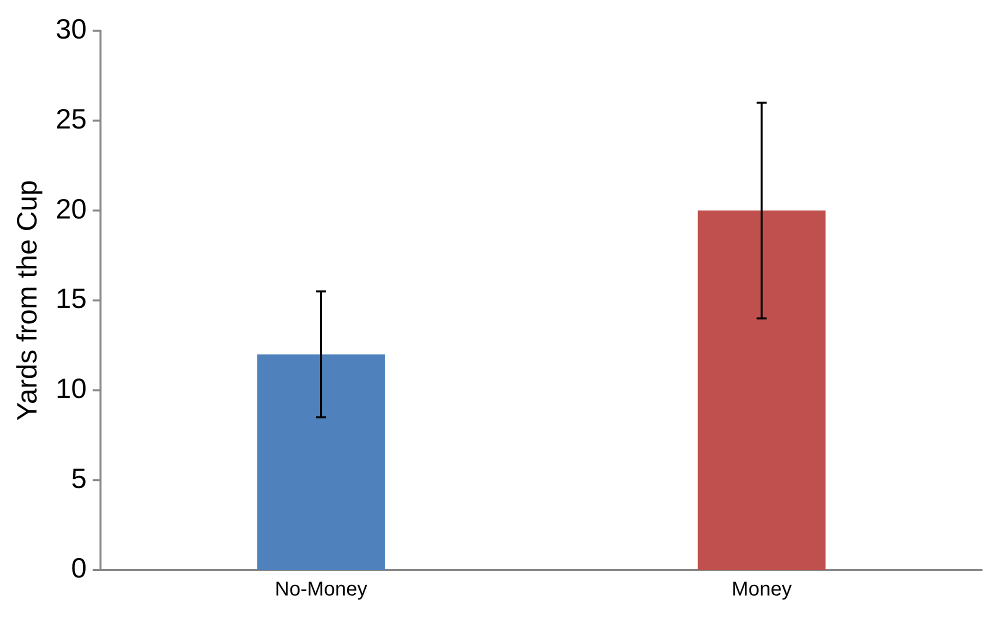  I want to click on y-tick-label: 25, so click(71, 118).